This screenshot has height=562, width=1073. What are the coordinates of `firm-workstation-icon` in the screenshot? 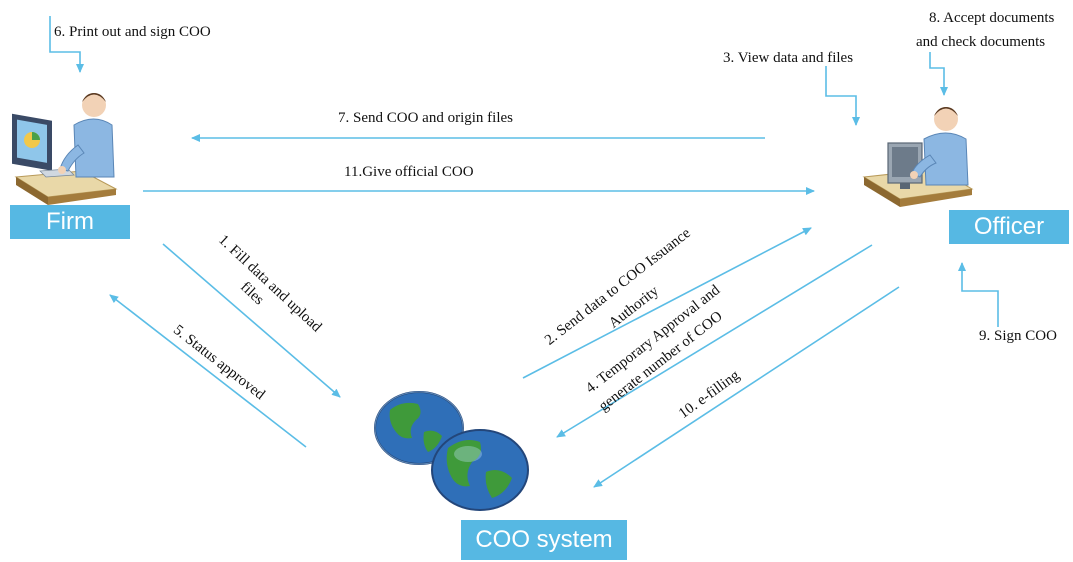 It's located at (65, 149).